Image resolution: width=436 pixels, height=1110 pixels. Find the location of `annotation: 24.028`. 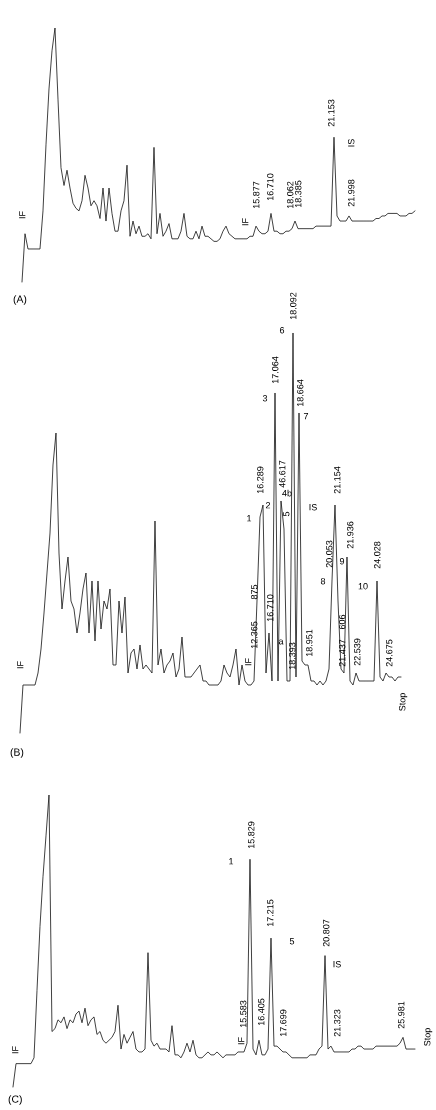

annotation: 24.028 is located at coordinates (377, 555).